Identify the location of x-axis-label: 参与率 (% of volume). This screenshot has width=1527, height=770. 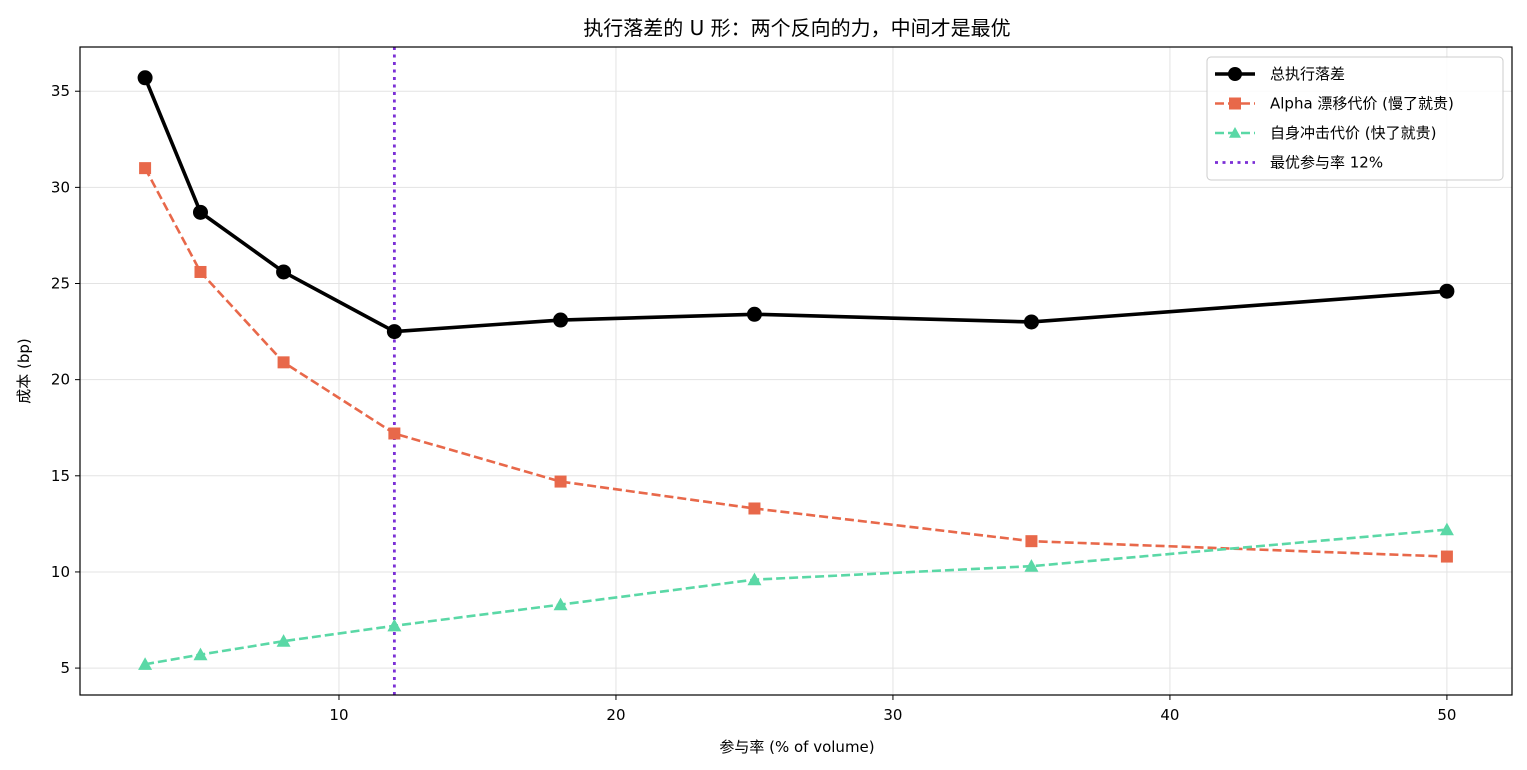
(796, 747).